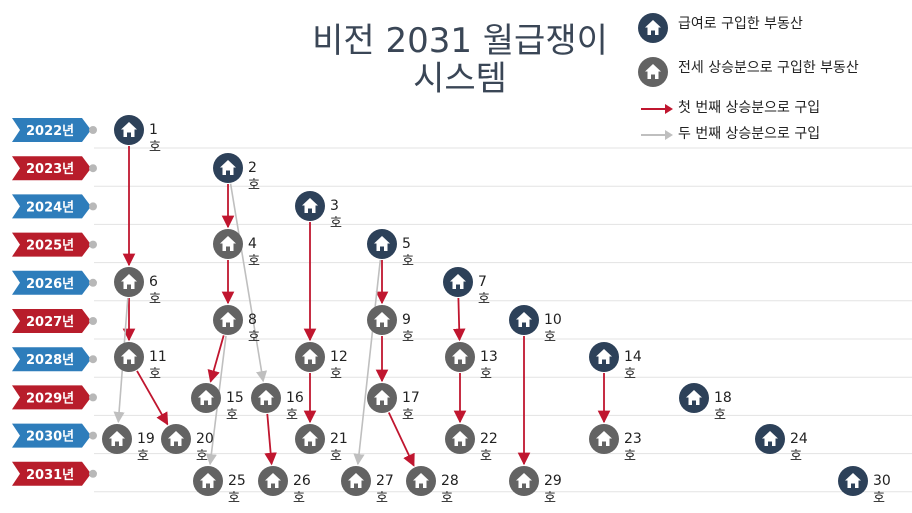 The height and width of the screenshot is (513, 912). I want to click on title-line-2: 시스템, so click(460, 79).